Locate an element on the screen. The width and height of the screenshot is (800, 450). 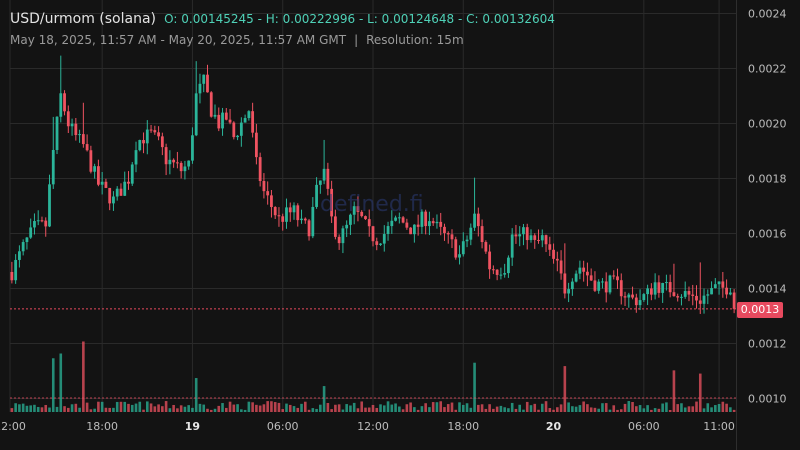
y-tick-label: 0.0018 is located at coordinates (767, 179).